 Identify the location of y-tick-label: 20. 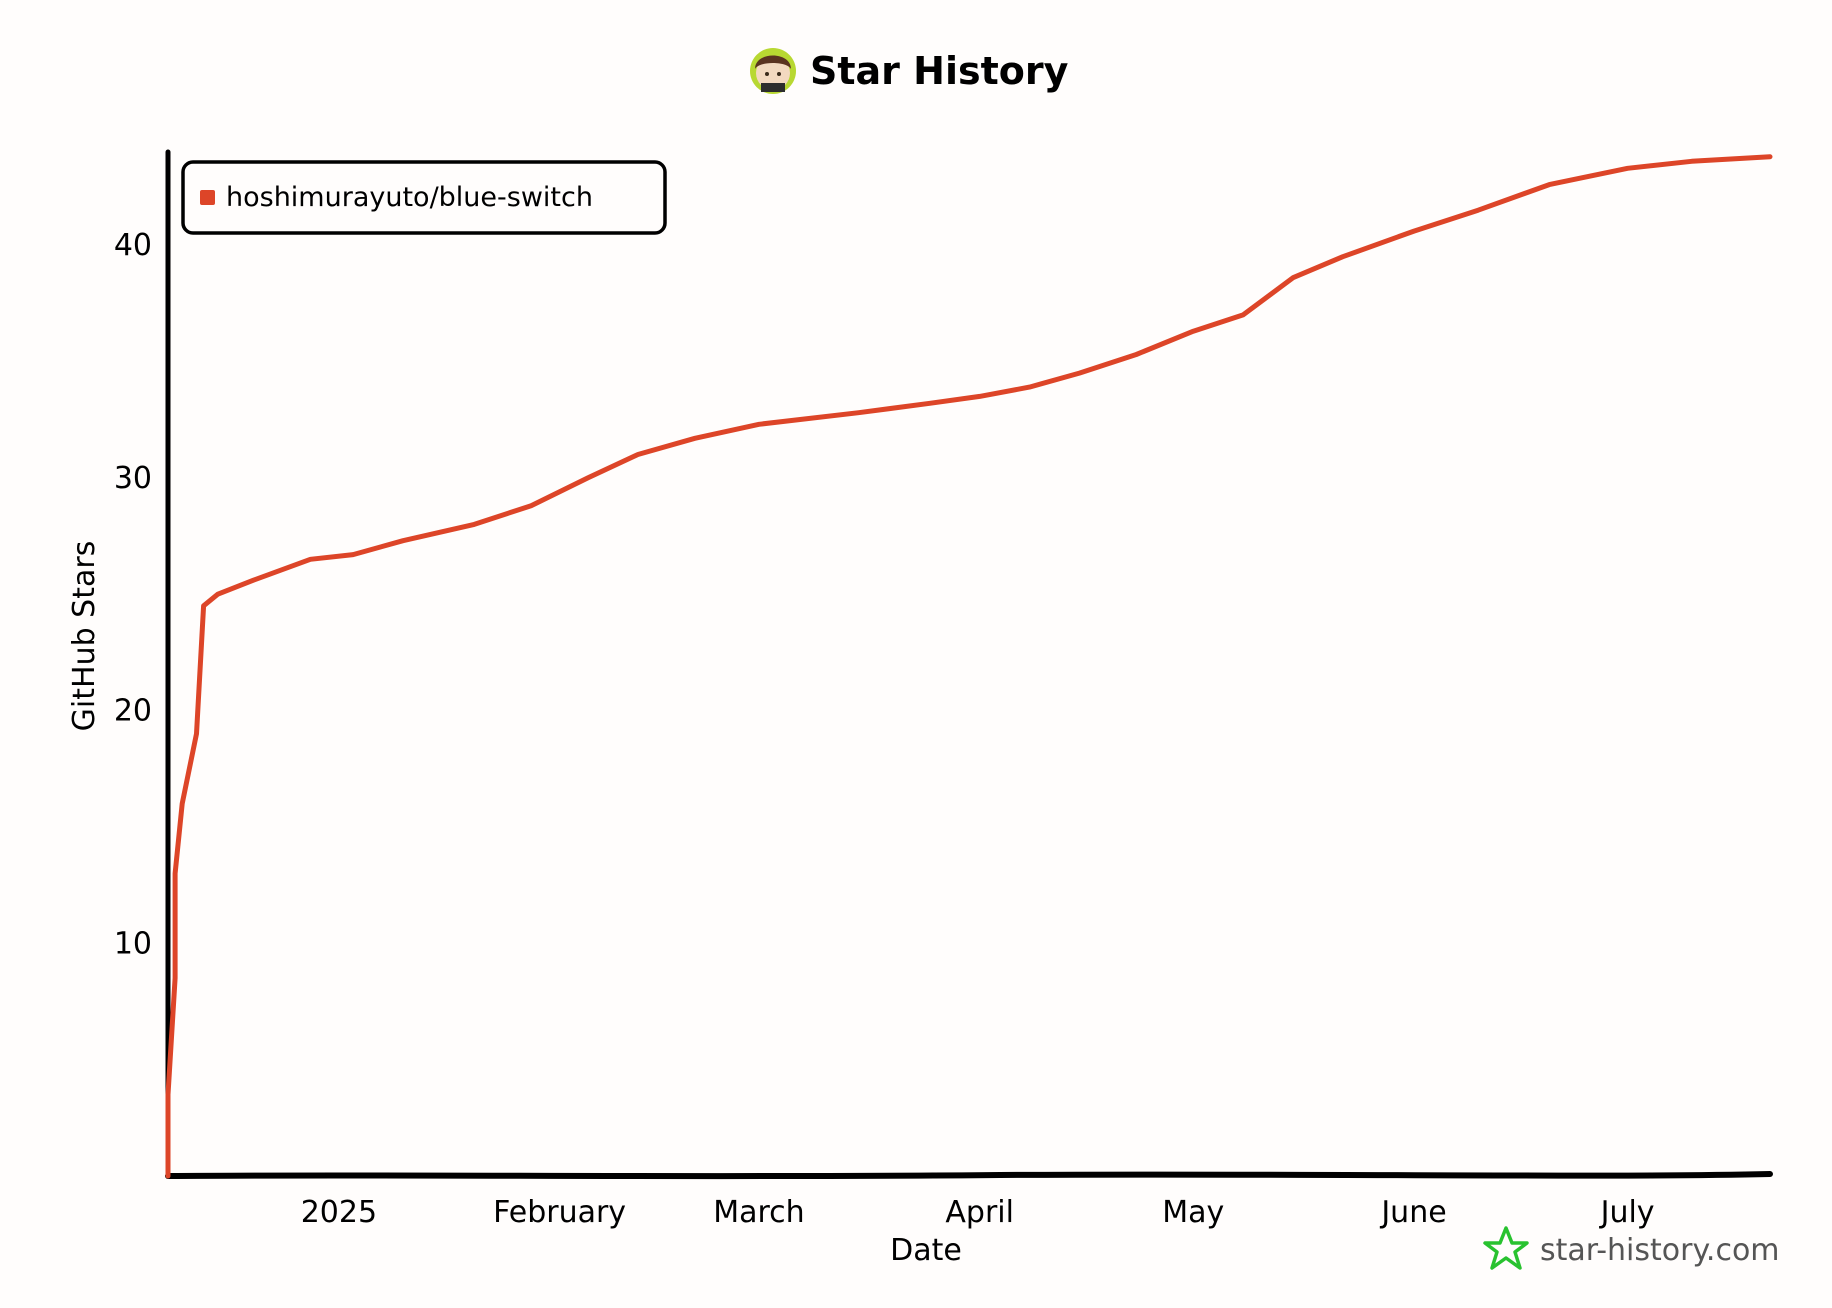
(133, 711).